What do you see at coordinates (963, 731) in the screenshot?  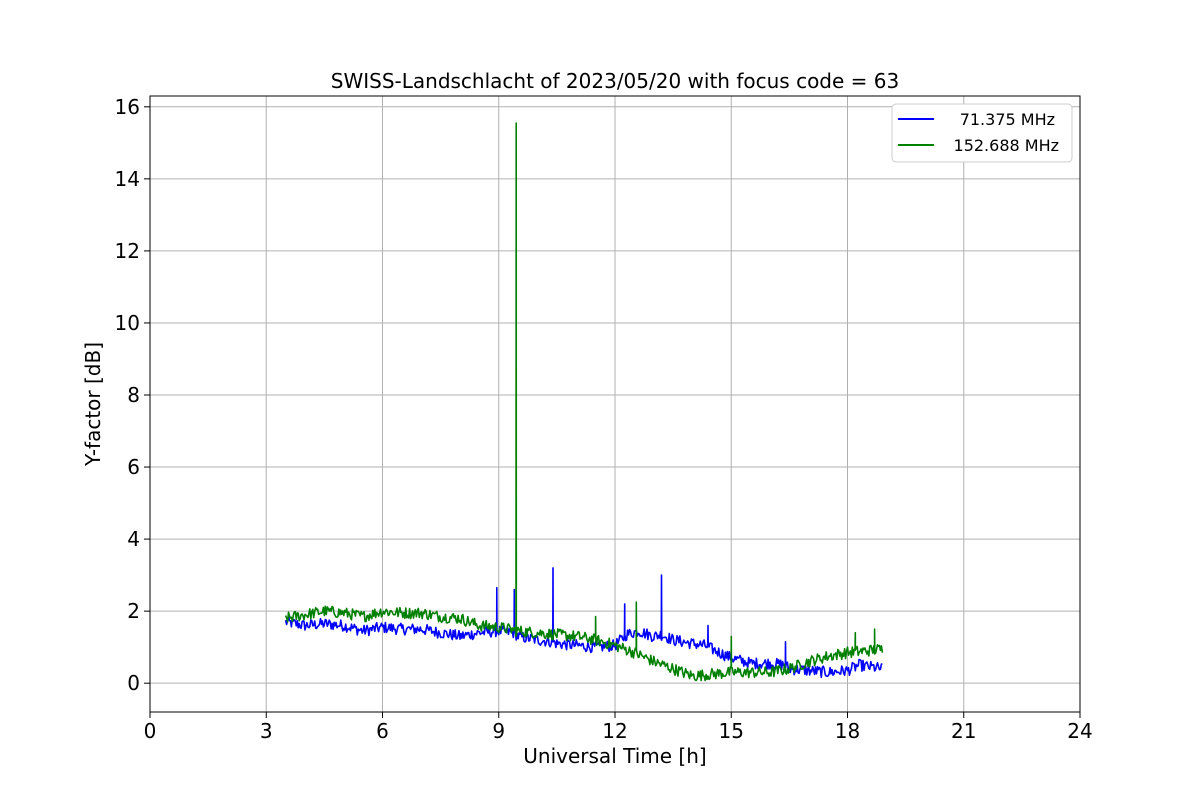 I see `x-tick-label: 21` at bounding box center [963, 731].